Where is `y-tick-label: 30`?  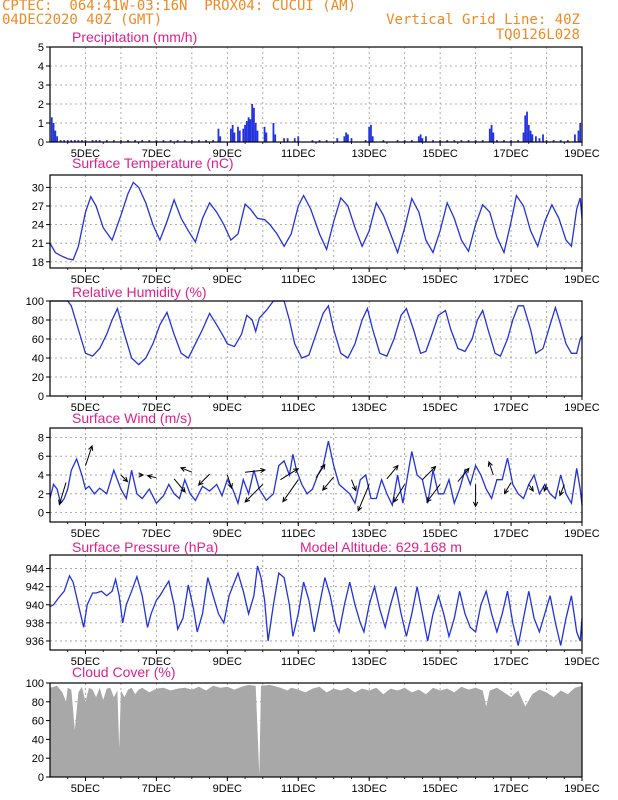 y-tick-label: 30 is located at coordinates (38, 188).